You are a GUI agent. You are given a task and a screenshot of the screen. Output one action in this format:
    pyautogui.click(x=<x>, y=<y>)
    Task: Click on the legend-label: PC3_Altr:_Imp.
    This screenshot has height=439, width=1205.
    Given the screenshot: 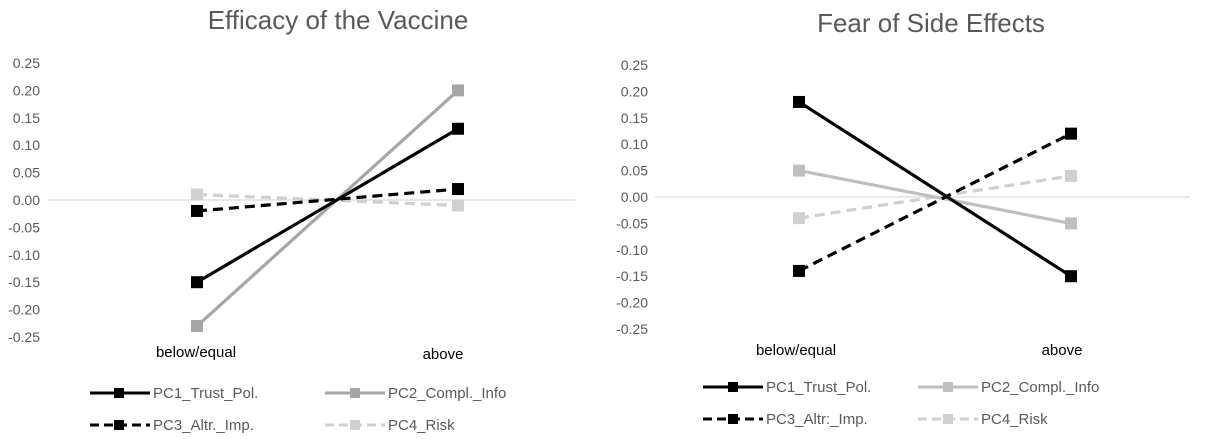 What is the action you would take?
    pyautogui.click(x=817, y=419)
    